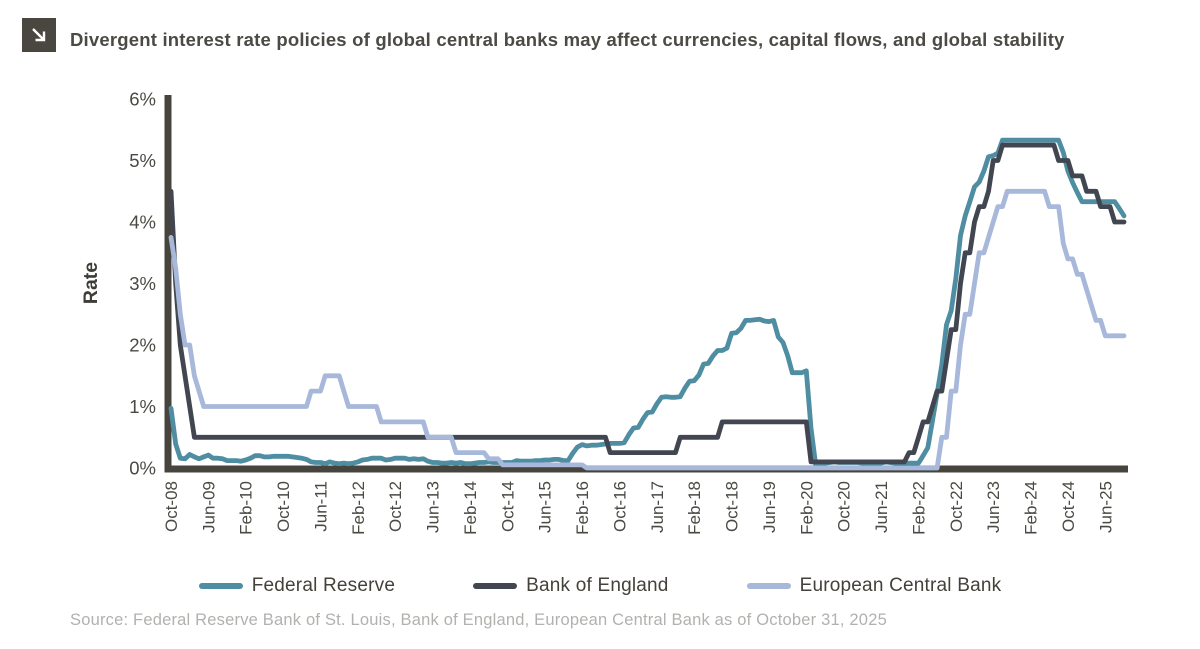 This screenshot has height=649, width=1200. What do you see at coordinates (1068, 506) in the screenshot?
I see `x-tick-label: Oct-24` at bounding box center [1068, 506].